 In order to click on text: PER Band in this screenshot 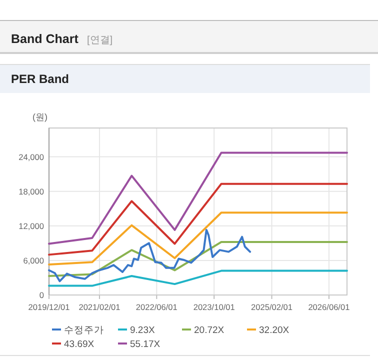, I will do `click(40, 79)`.